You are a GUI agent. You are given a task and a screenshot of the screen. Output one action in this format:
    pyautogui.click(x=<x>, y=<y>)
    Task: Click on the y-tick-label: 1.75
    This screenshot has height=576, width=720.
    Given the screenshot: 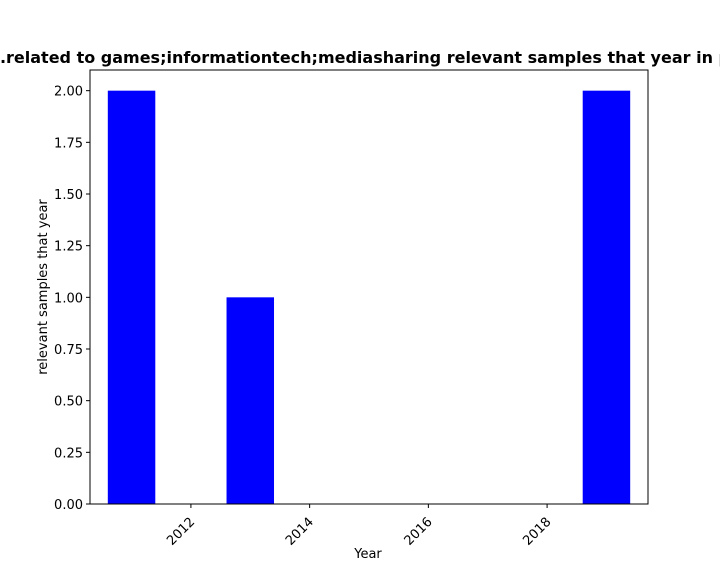 What is the action you would take?
    pyautogui.click(x=68, y=143)
    